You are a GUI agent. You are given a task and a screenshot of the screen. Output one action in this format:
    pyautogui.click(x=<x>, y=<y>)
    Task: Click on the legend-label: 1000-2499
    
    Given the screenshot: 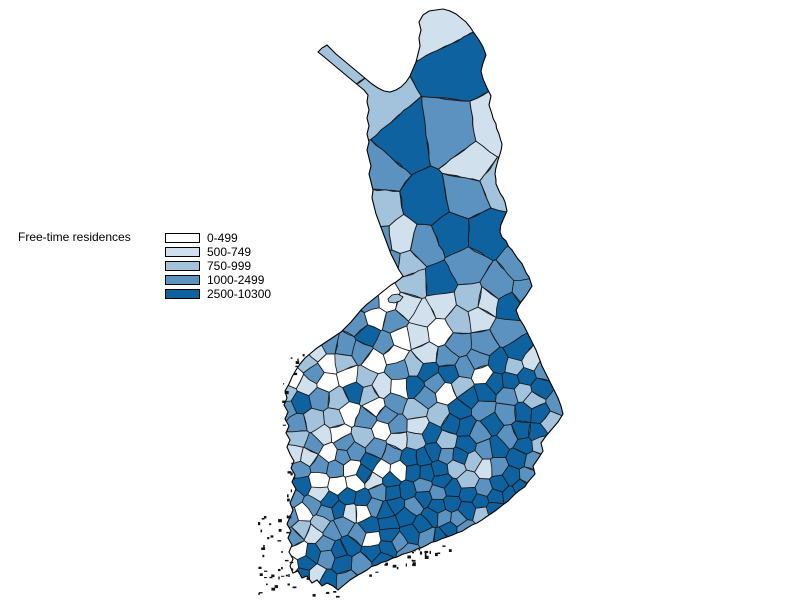 What is the action you would take?
    pyautogui.click(x=236, y=279)
    